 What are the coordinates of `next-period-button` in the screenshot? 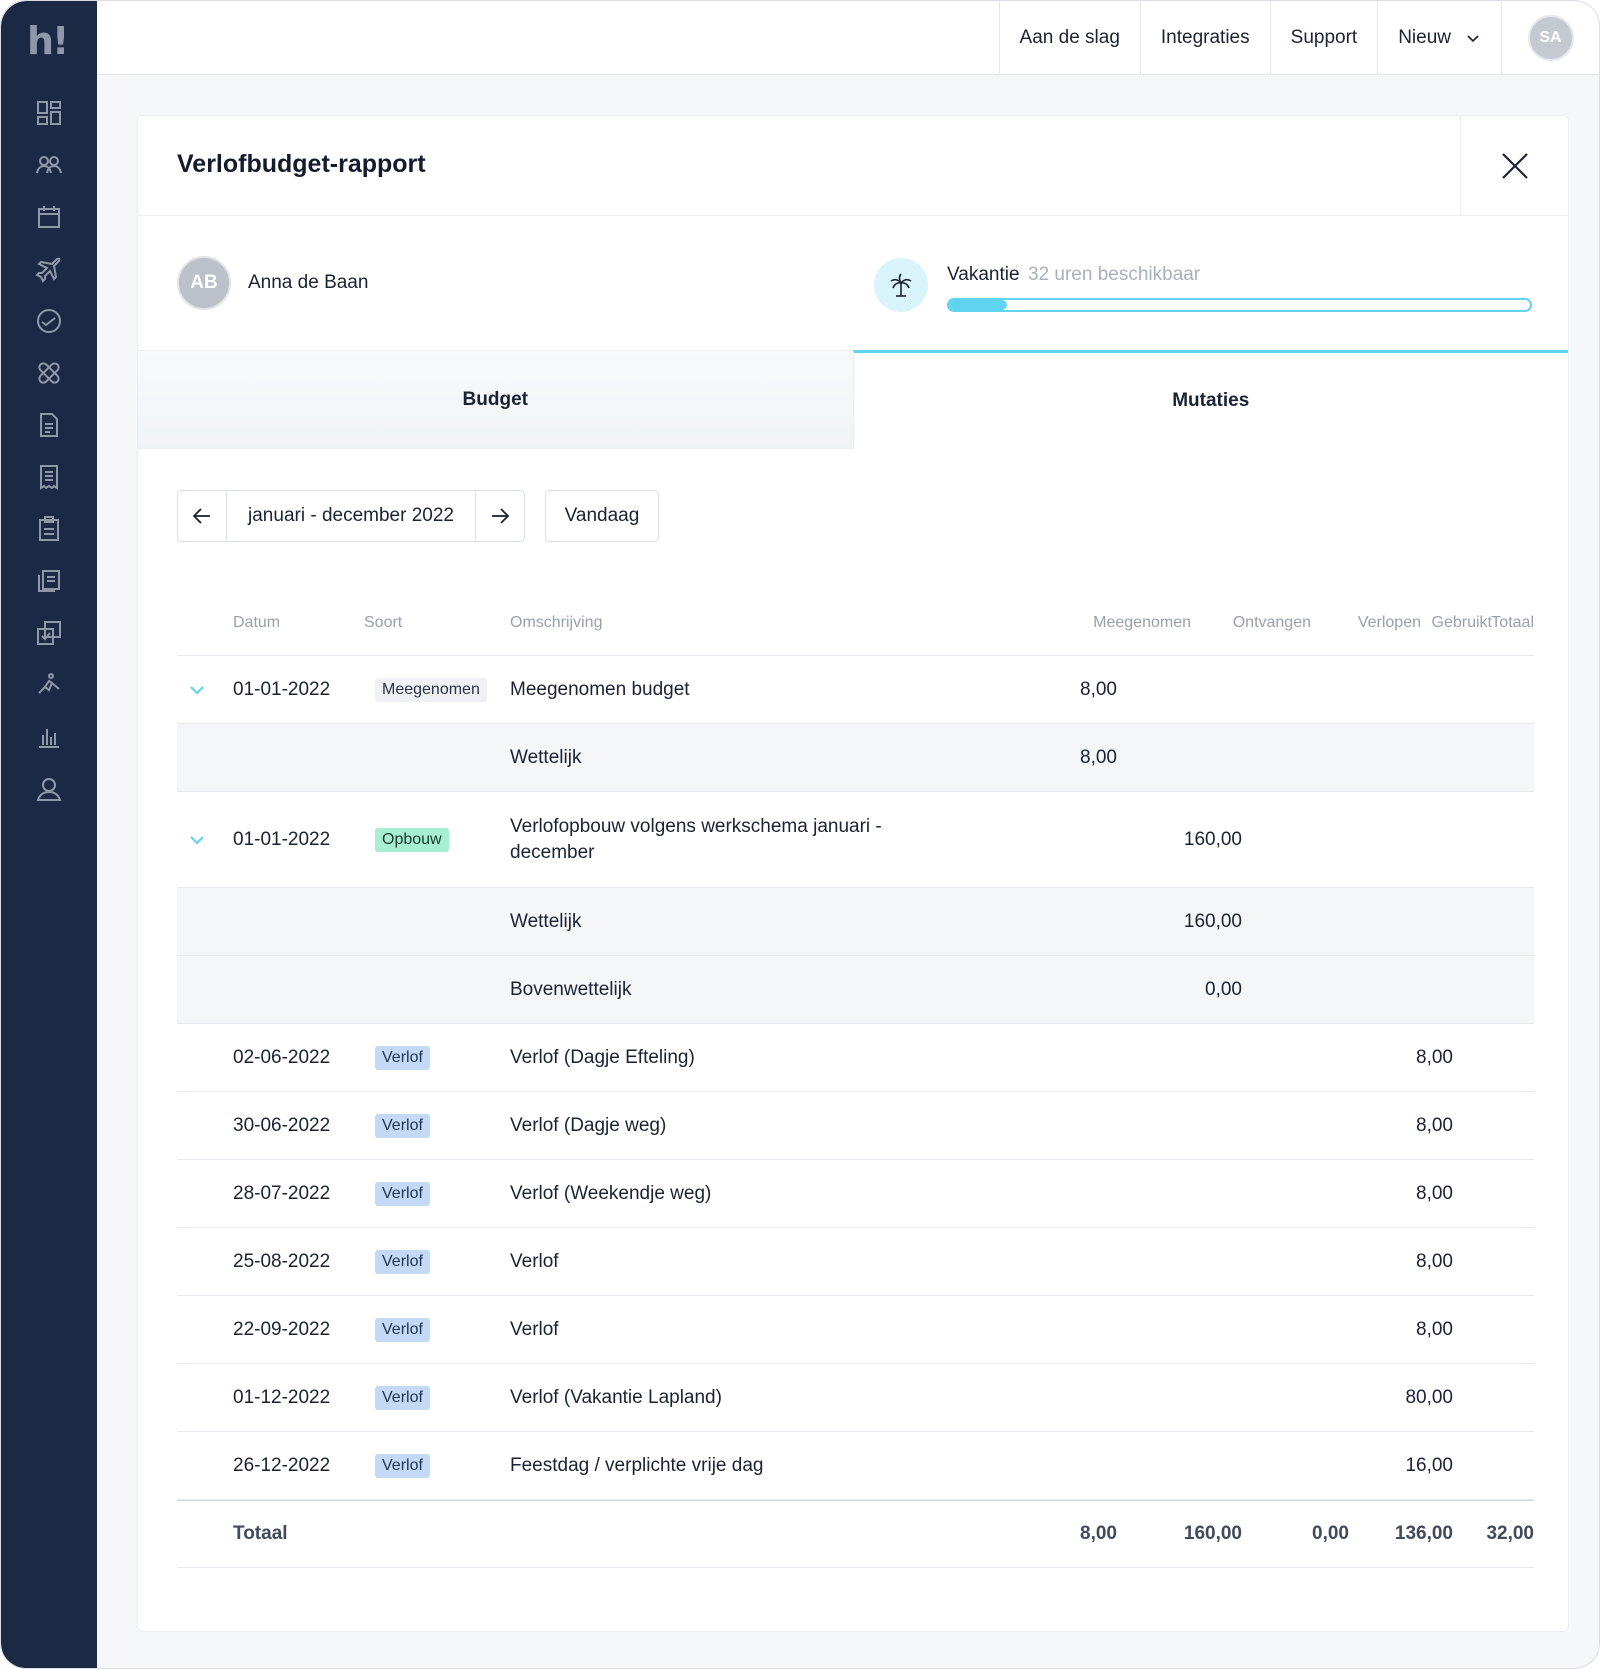 It's located at (500, 516).